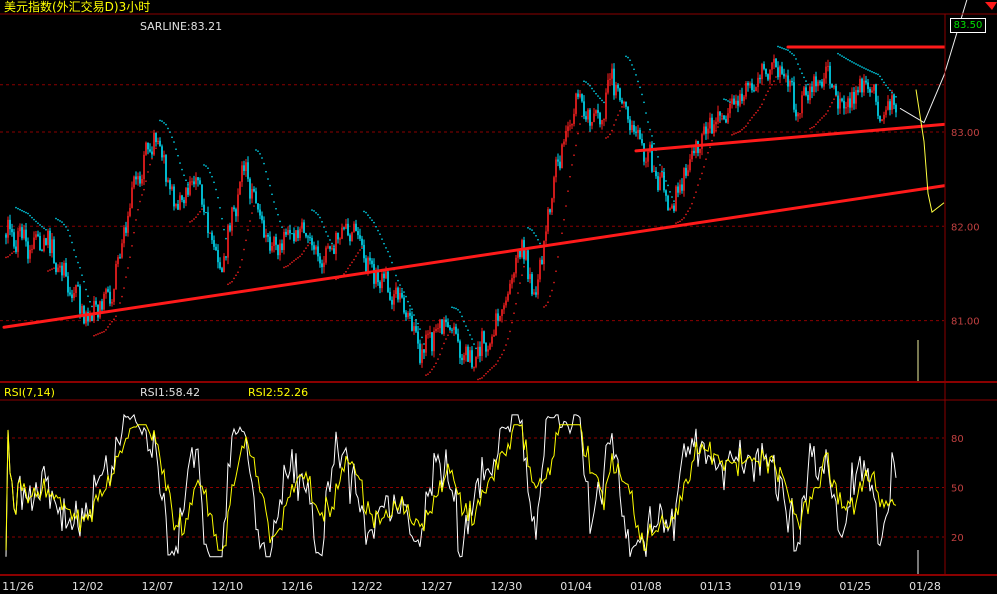  I want to click on trendline, so click(790, 137).